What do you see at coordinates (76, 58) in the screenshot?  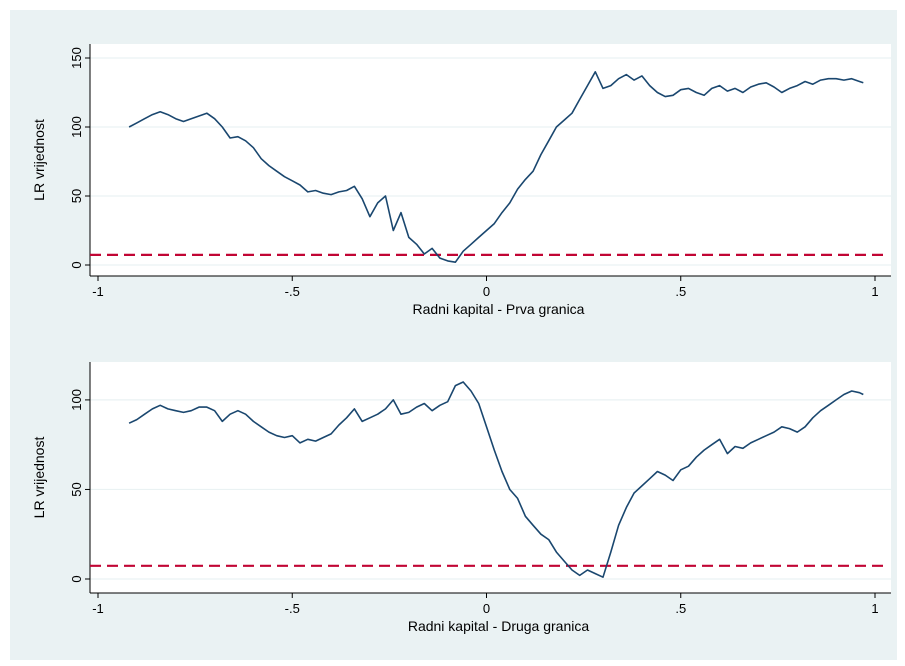 I see `y-tick-label: 150` at bounding box center [76, 58].